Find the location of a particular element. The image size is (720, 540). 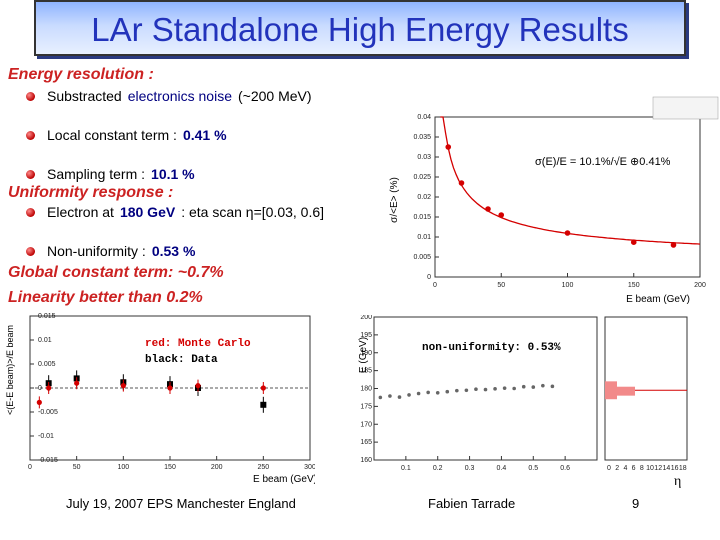

bullet-highlight: 0.53 % is located at coordinates (173, 251).